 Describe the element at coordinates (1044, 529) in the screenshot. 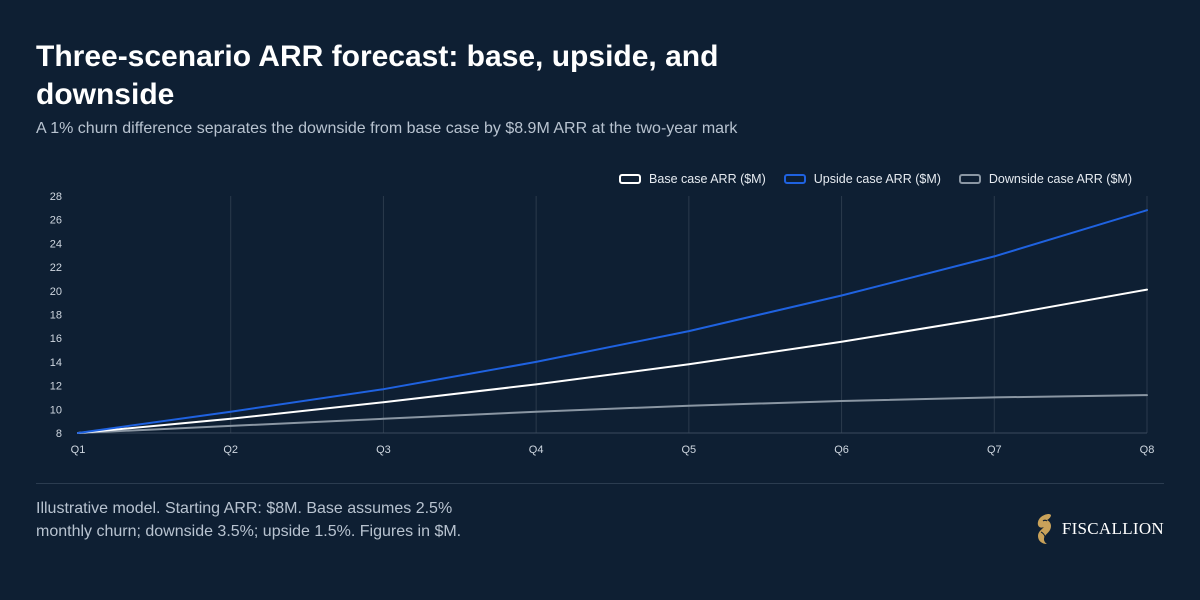

I see `horse-head-logo-icon` at that location.